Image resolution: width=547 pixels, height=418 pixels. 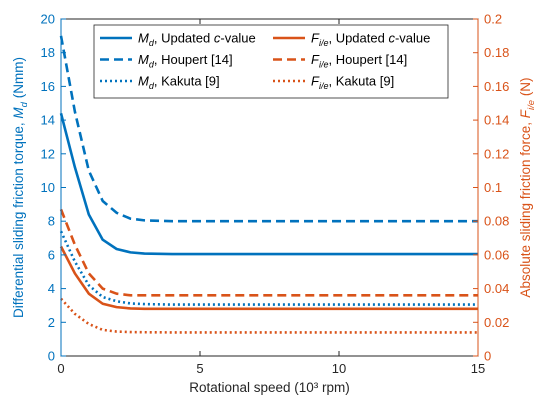 What do you see at coordinates (525, 113) in the screenshot?
I see `y-right-axis-label-symbol: F` at bounding box center [525, 113].